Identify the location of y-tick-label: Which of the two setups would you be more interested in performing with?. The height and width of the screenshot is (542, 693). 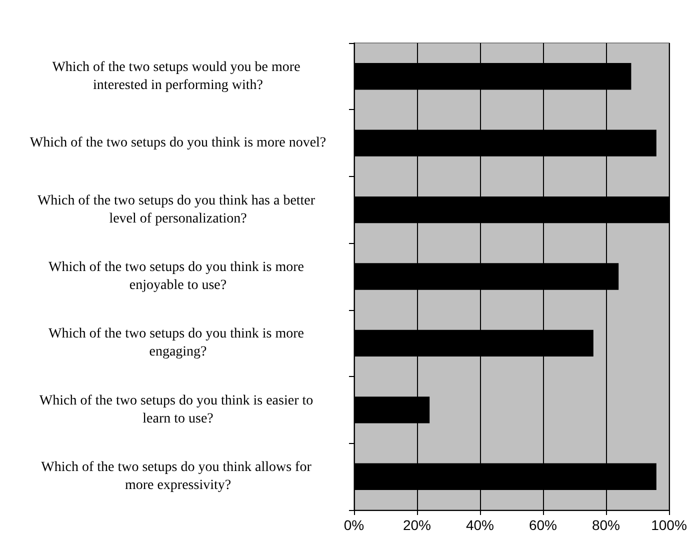
(178, 76).